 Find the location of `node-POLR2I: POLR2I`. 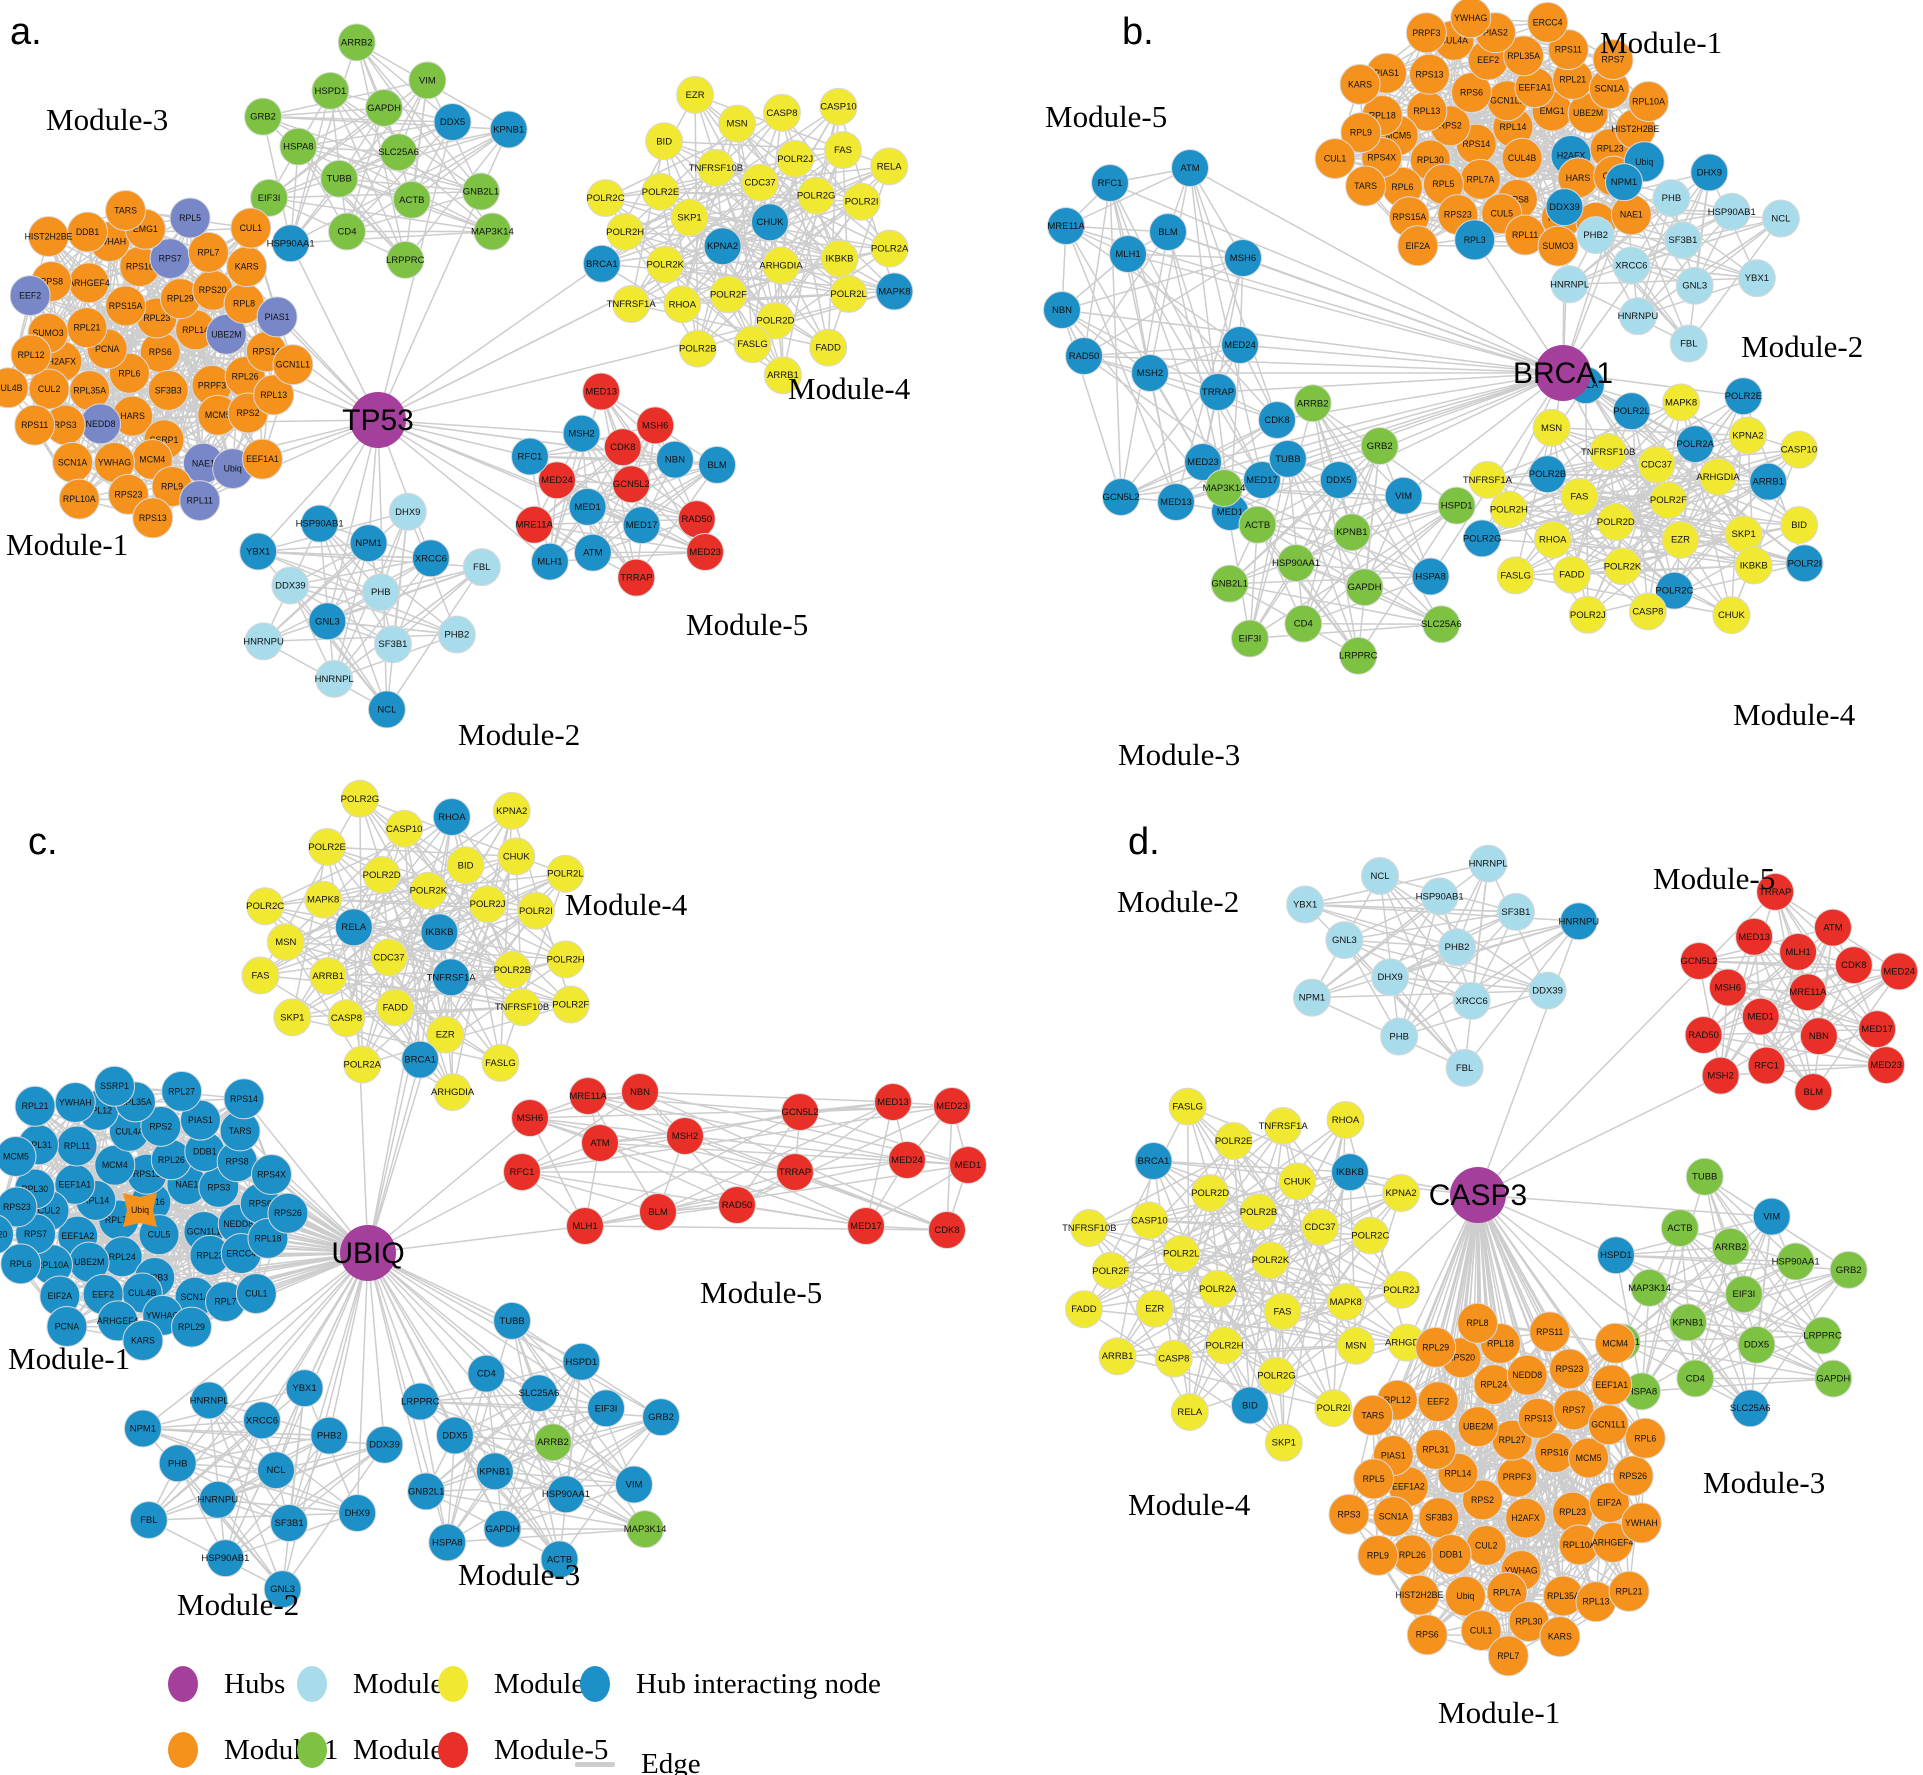

node-POLR2I: POLR2I is located at coordinates (535, 910).